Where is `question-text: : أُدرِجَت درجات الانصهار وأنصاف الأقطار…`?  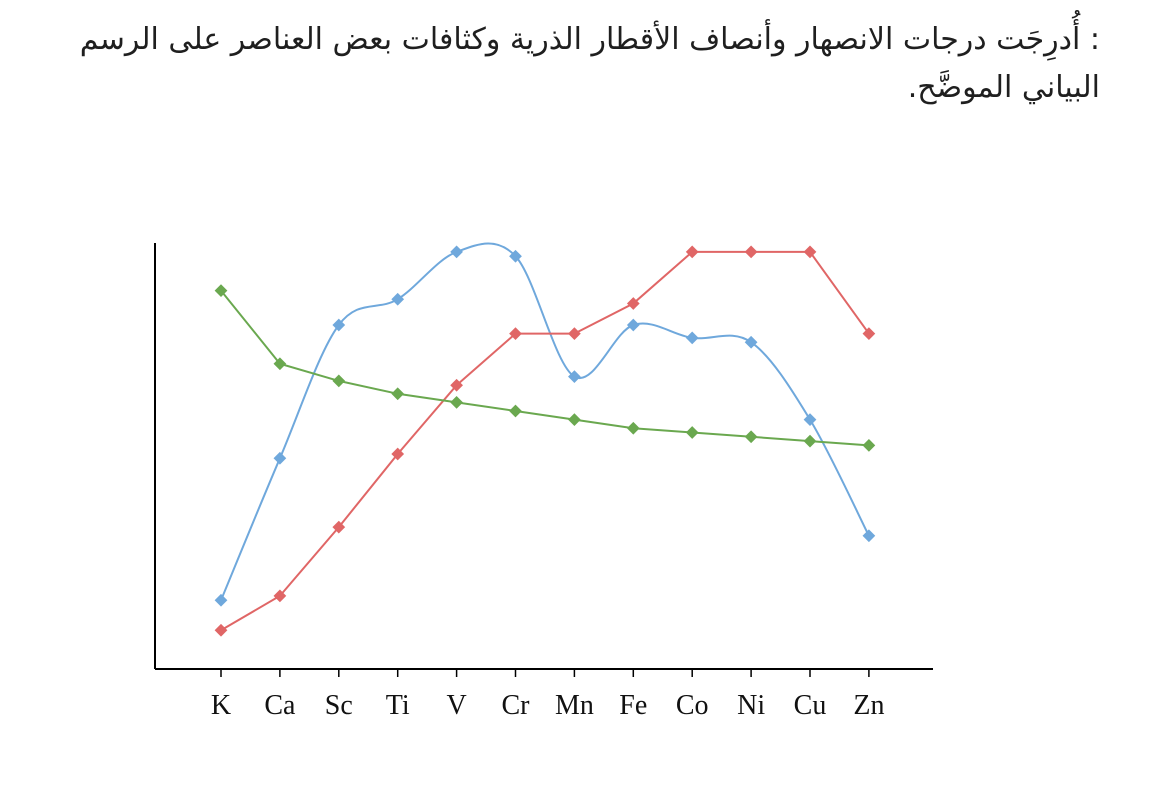 question-text: : أُدرِجَت درجات الانصهار وأنصاف الأقطار… is located at coordinates (589, 63).